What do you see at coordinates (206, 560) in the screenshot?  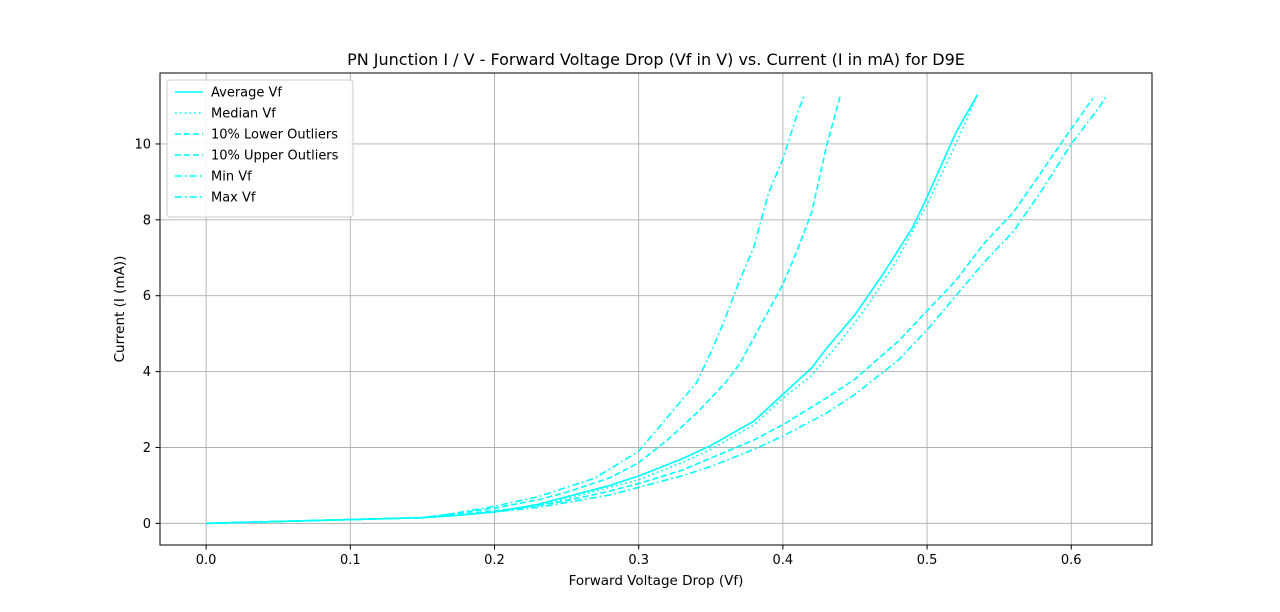 I see `x-tick-label: 0.0` at bounding box center [206, 560].